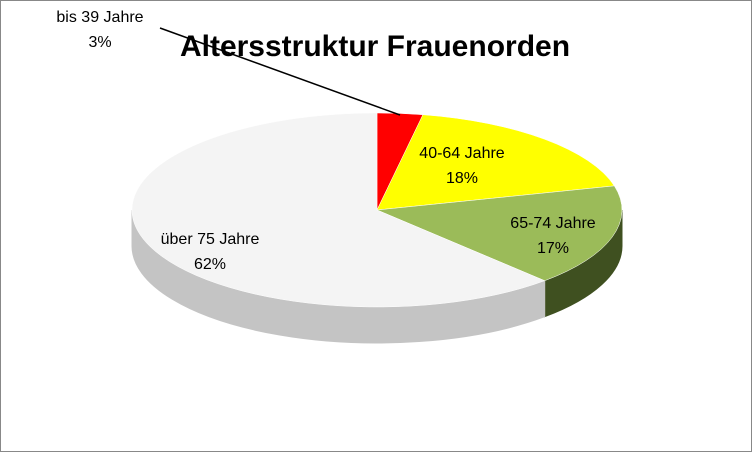 This screenshot has width=752, height=452. What do you see at coordinates (552, 223) in the screenshot?
I see `category-label: 65-74 Jahre` at bounding box center [552, 223].